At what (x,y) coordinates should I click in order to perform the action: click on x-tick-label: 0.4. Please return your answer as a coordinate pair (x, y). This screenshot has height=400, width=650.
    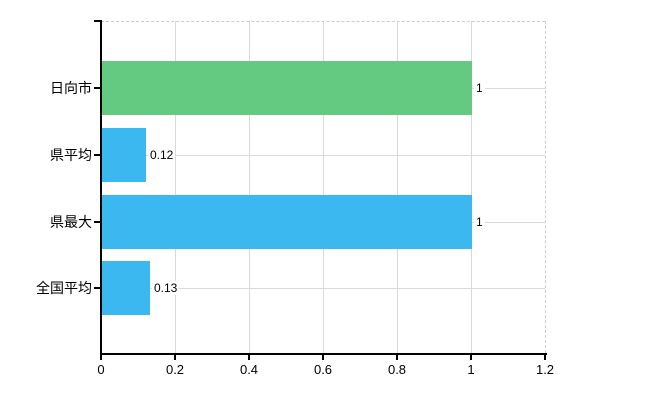
    Looking at the image, I should click on (249, 369).